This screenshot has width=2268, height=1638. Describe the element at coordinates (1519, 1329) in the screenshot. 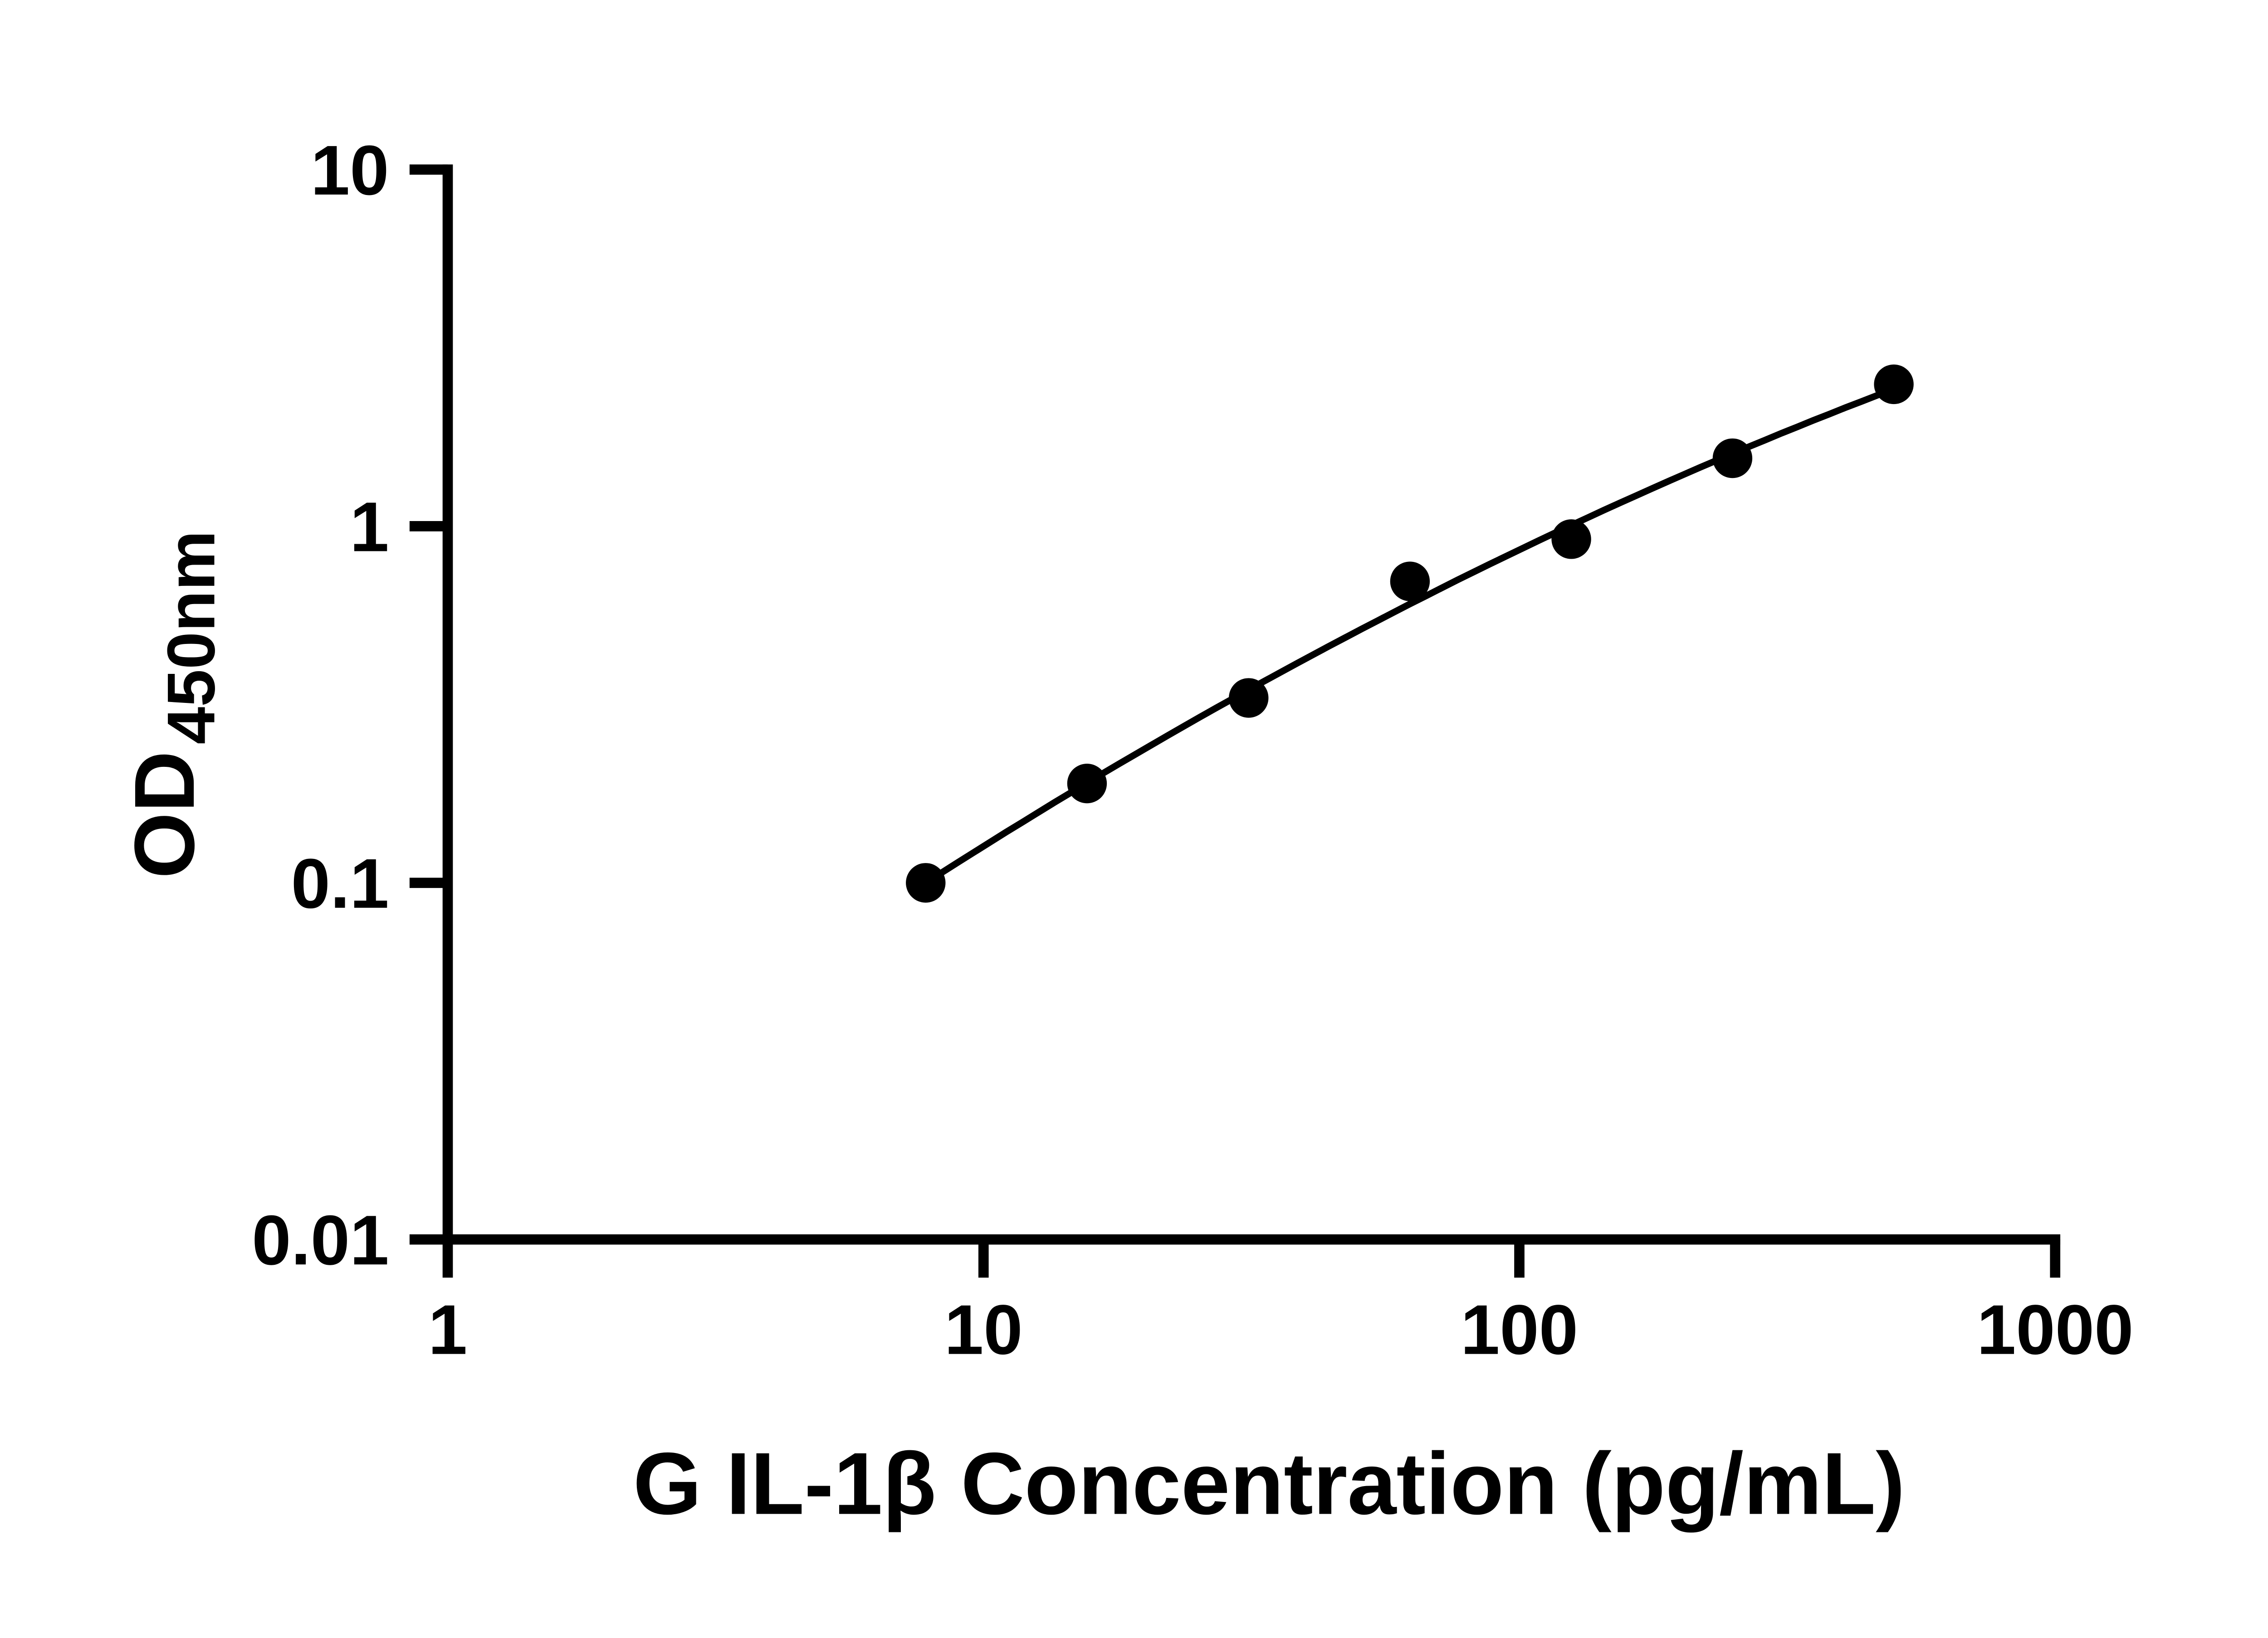

I see `x-tick-label: 100` at that location.